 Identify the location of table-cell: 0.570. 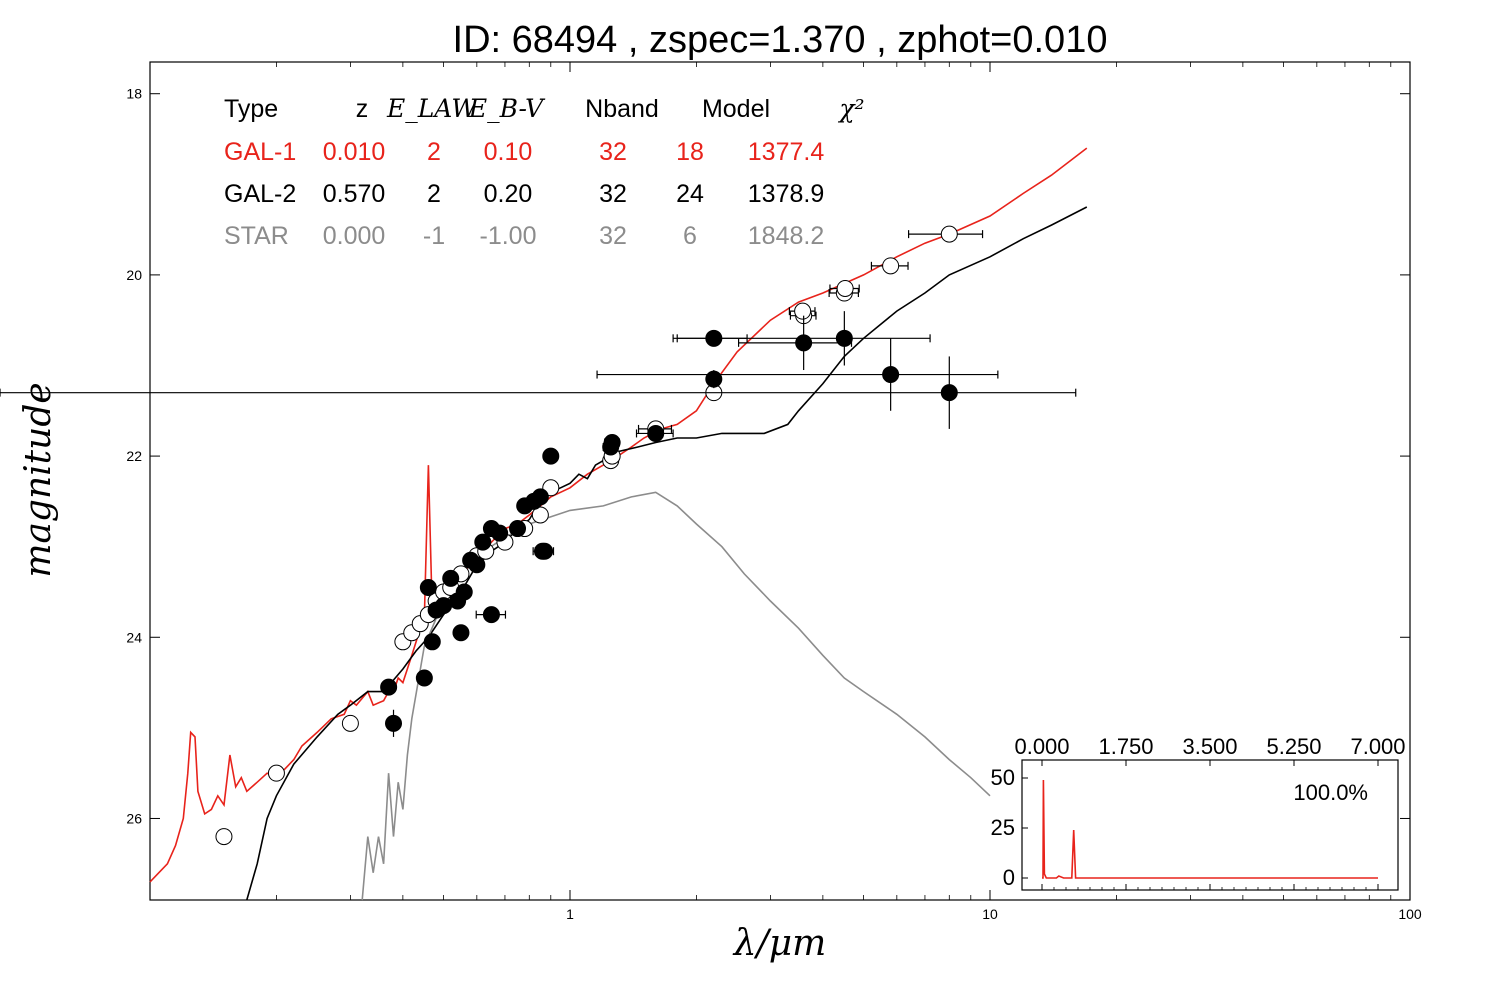
(354, 194).